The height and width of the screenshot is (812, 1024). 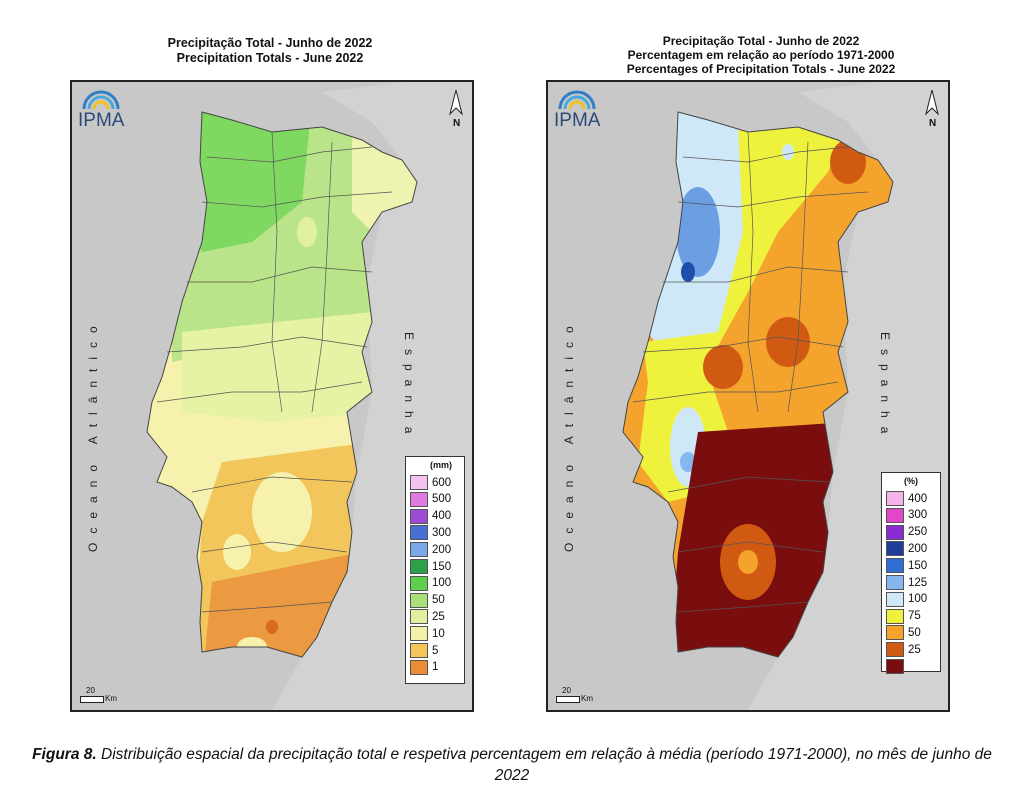 I want to click on legend: (mm) 600 500 400 300 200 150 100 50 25 10 5 1, so click(x=435, y=570).